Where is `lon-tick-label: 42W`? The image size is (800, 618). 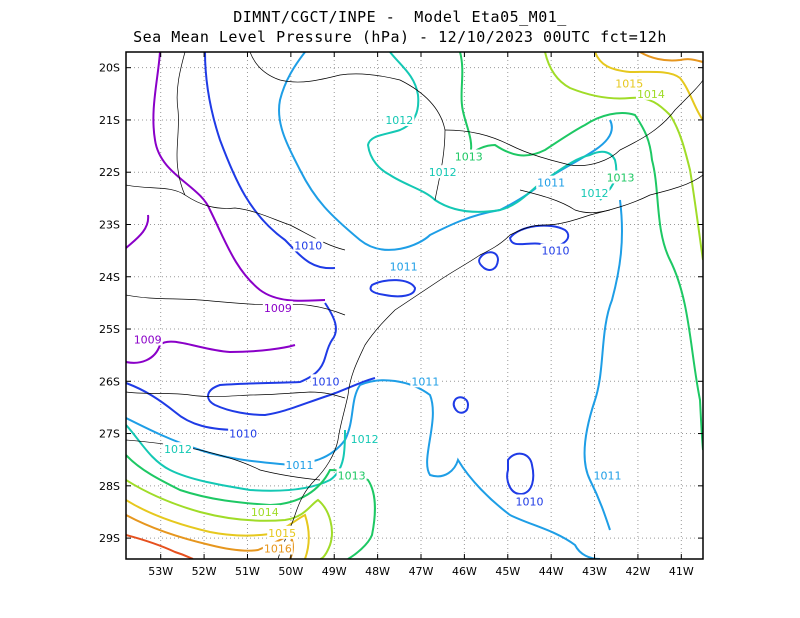 lon-tick-label: 42W is located at coordinates (637, 571).